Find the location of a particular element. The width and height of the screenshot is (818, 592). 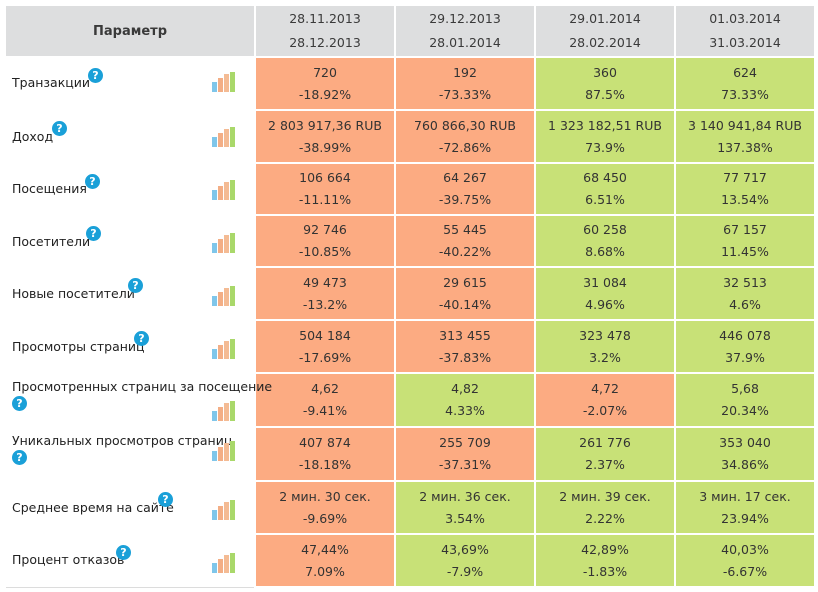

metric-name-cell: Просмотренных страниц за посещение? is located at coordinates (138, 400).